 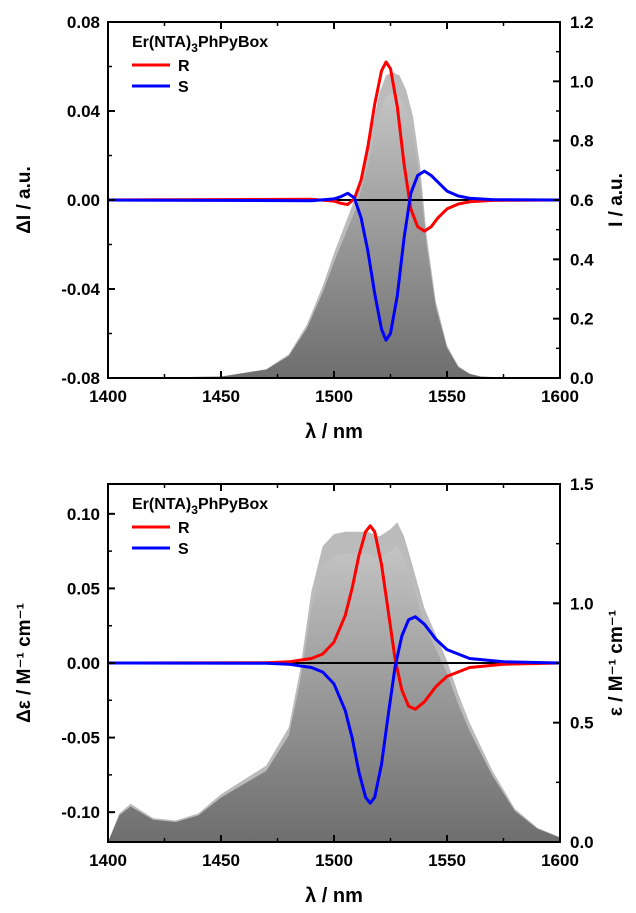 What do you see at coordinates (83, 663) in the screenshot?
I see `chart2-y-left-tick-label: 0.00` at bounding box center [83, 663].